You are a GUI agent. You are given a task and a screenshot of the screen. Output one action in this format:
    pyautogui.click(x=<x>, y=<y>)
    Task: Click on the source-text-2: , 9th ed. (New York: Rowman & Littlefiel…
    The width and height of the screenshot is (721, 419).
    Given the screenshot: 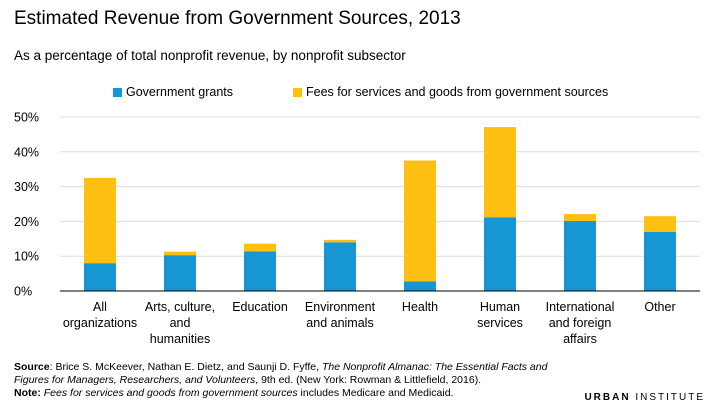 What is the action you would take?
    pyautogui.click(x=368, y=380)
    